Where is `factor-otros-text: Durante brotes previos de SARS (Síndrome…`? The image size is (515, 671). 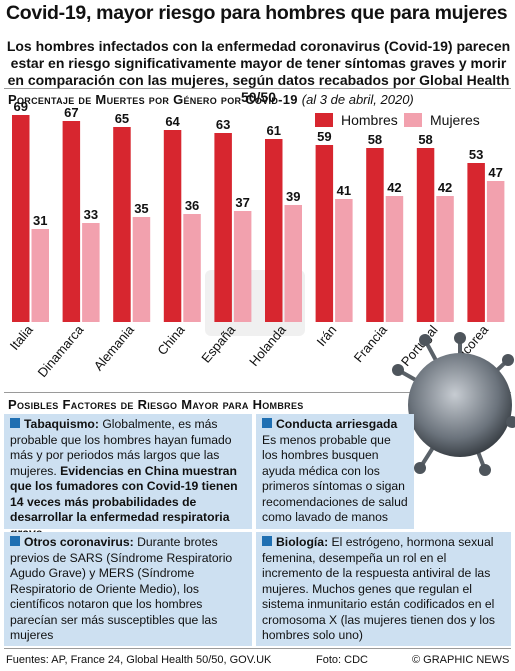 factor-otros-text: Durante brotes previos de SARS (Síndrome… is located at coordinates (121, 588).